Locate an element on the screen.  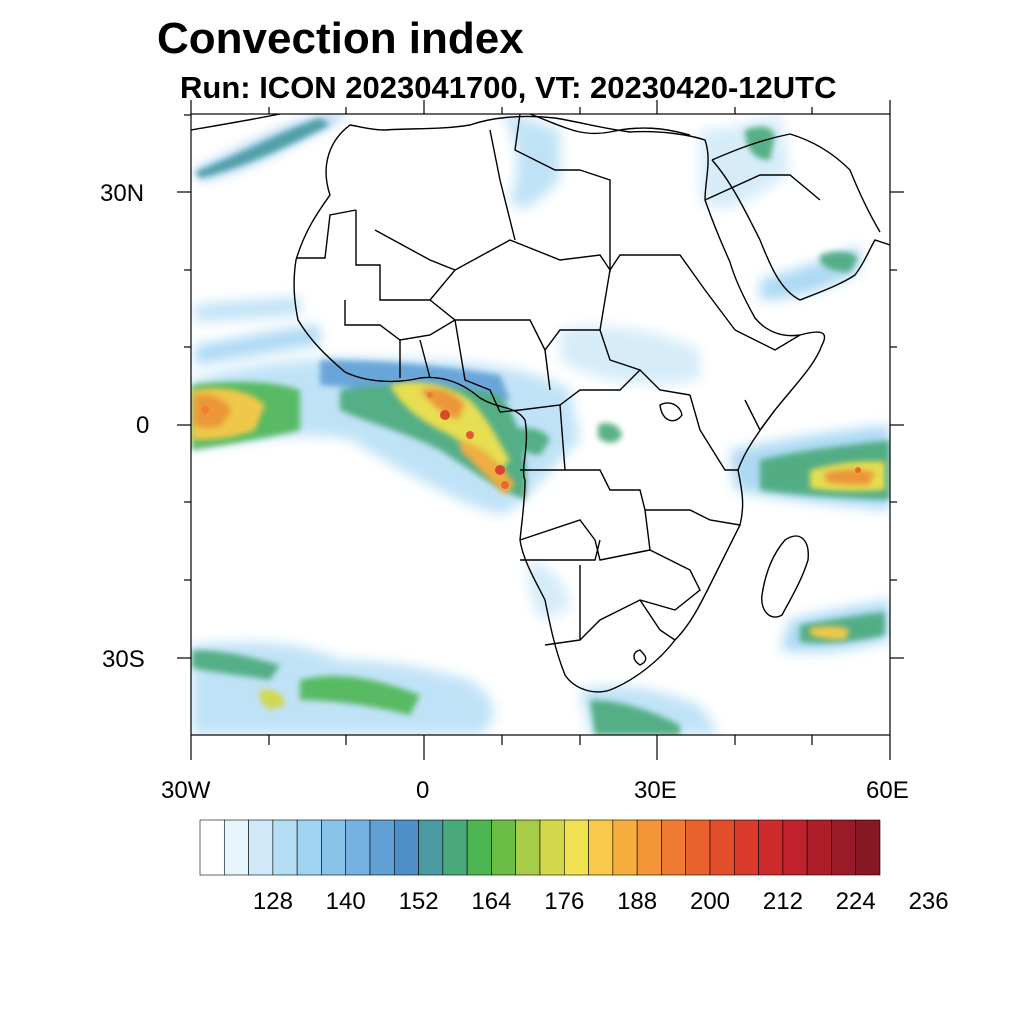
colorbar-tick-label: 176 is located at coordinates (564, 901).